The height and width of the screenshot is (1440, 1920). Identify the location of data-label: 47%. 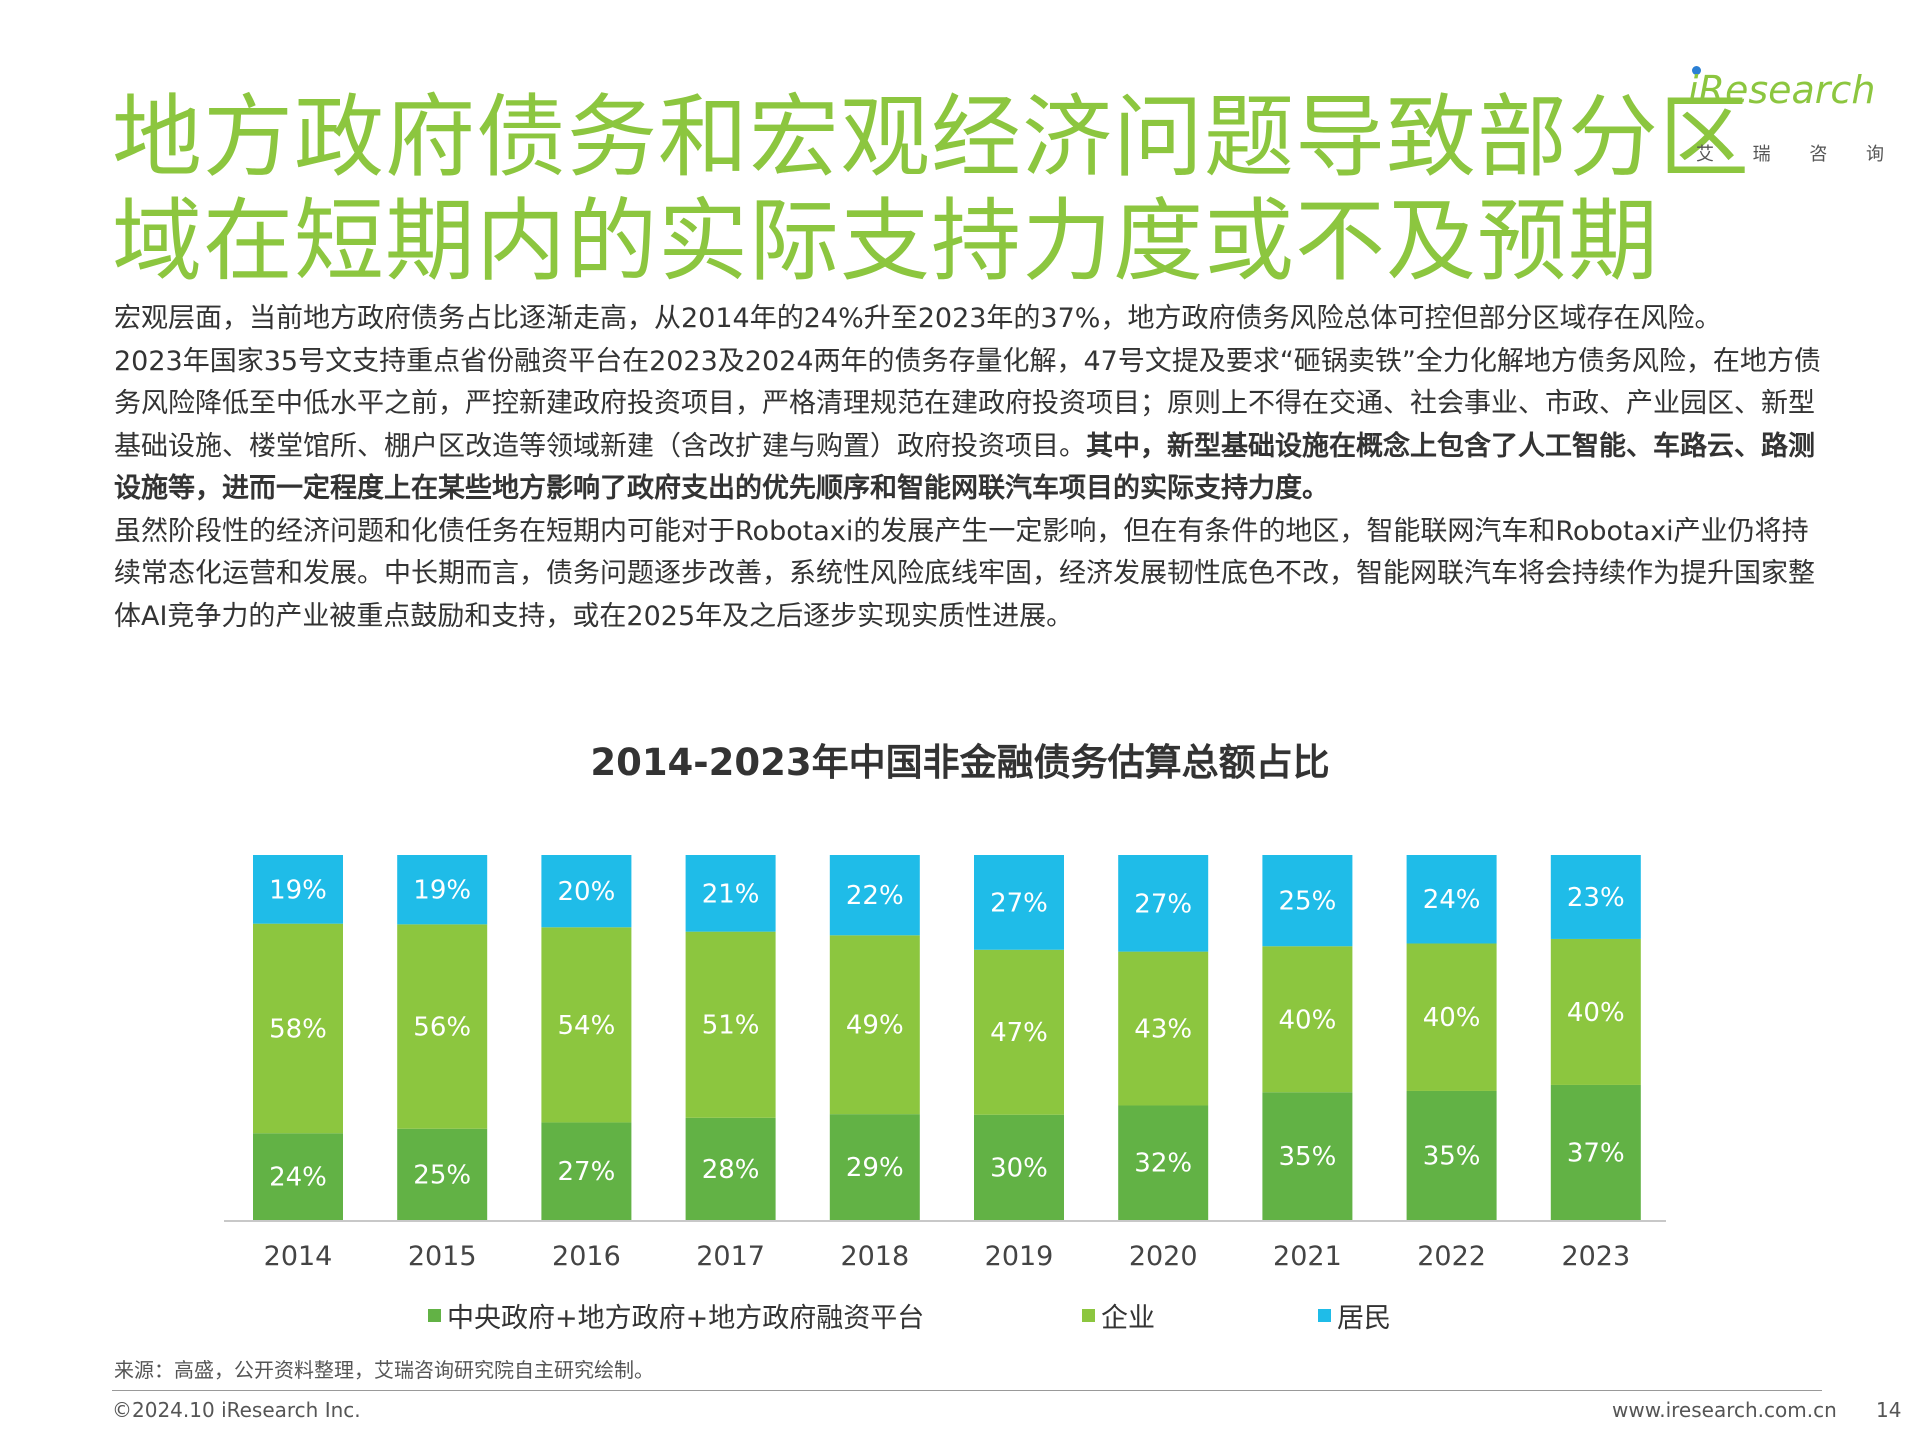
(1019, 1033).